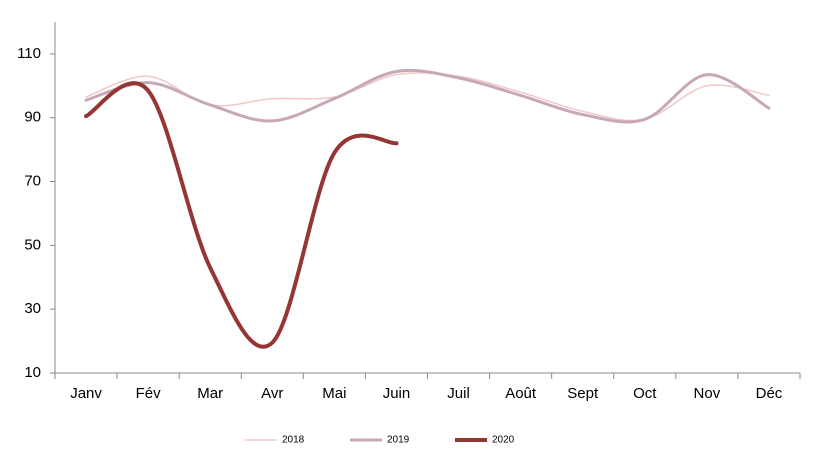  I want to click on x-tick-label: Oct, so click(645, 393).